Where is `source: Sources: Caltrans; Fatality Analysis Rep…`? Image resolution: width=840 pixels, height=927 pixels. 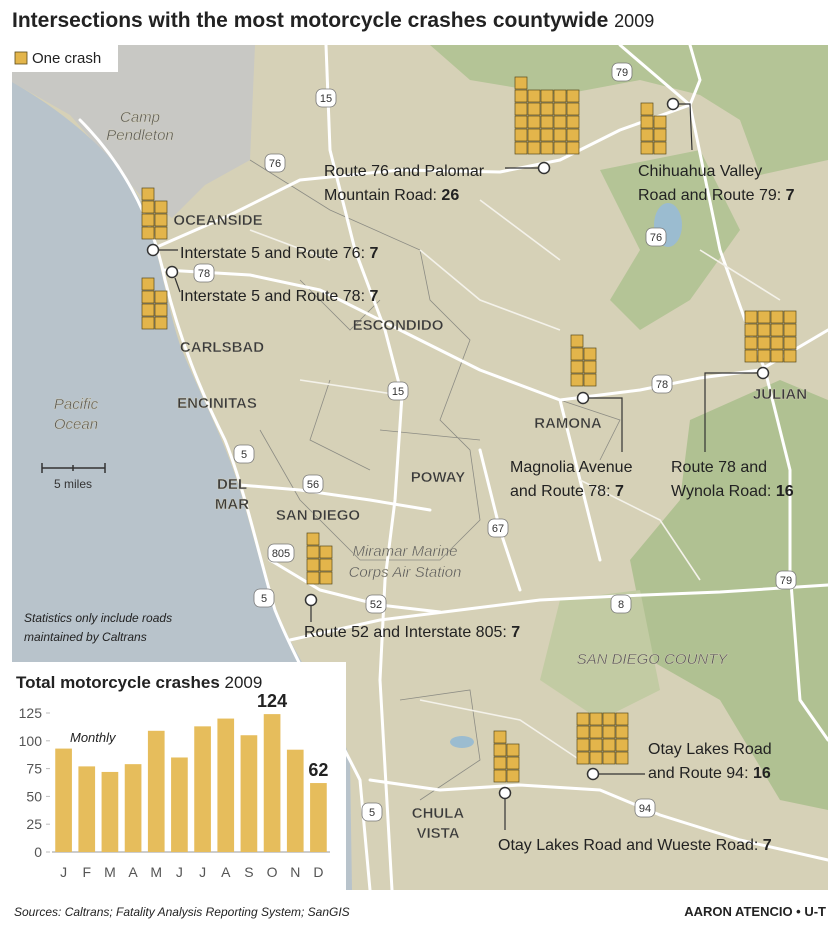
source: Sources: Caltrans; Fatality Analysis Rep… is located at coordinates (182, 912).